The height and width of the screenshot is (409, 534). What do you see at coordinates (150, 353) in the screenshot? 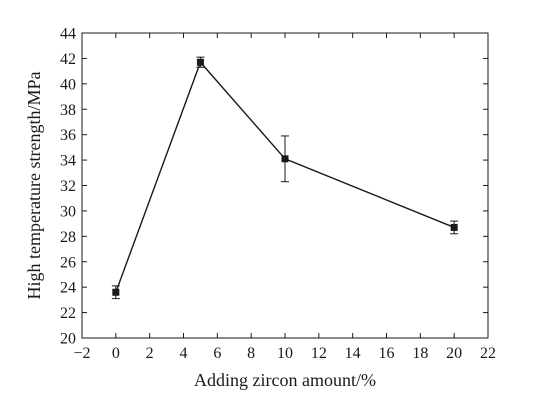
I see `x-tick-label: 2` at bounding box center [150, 353].